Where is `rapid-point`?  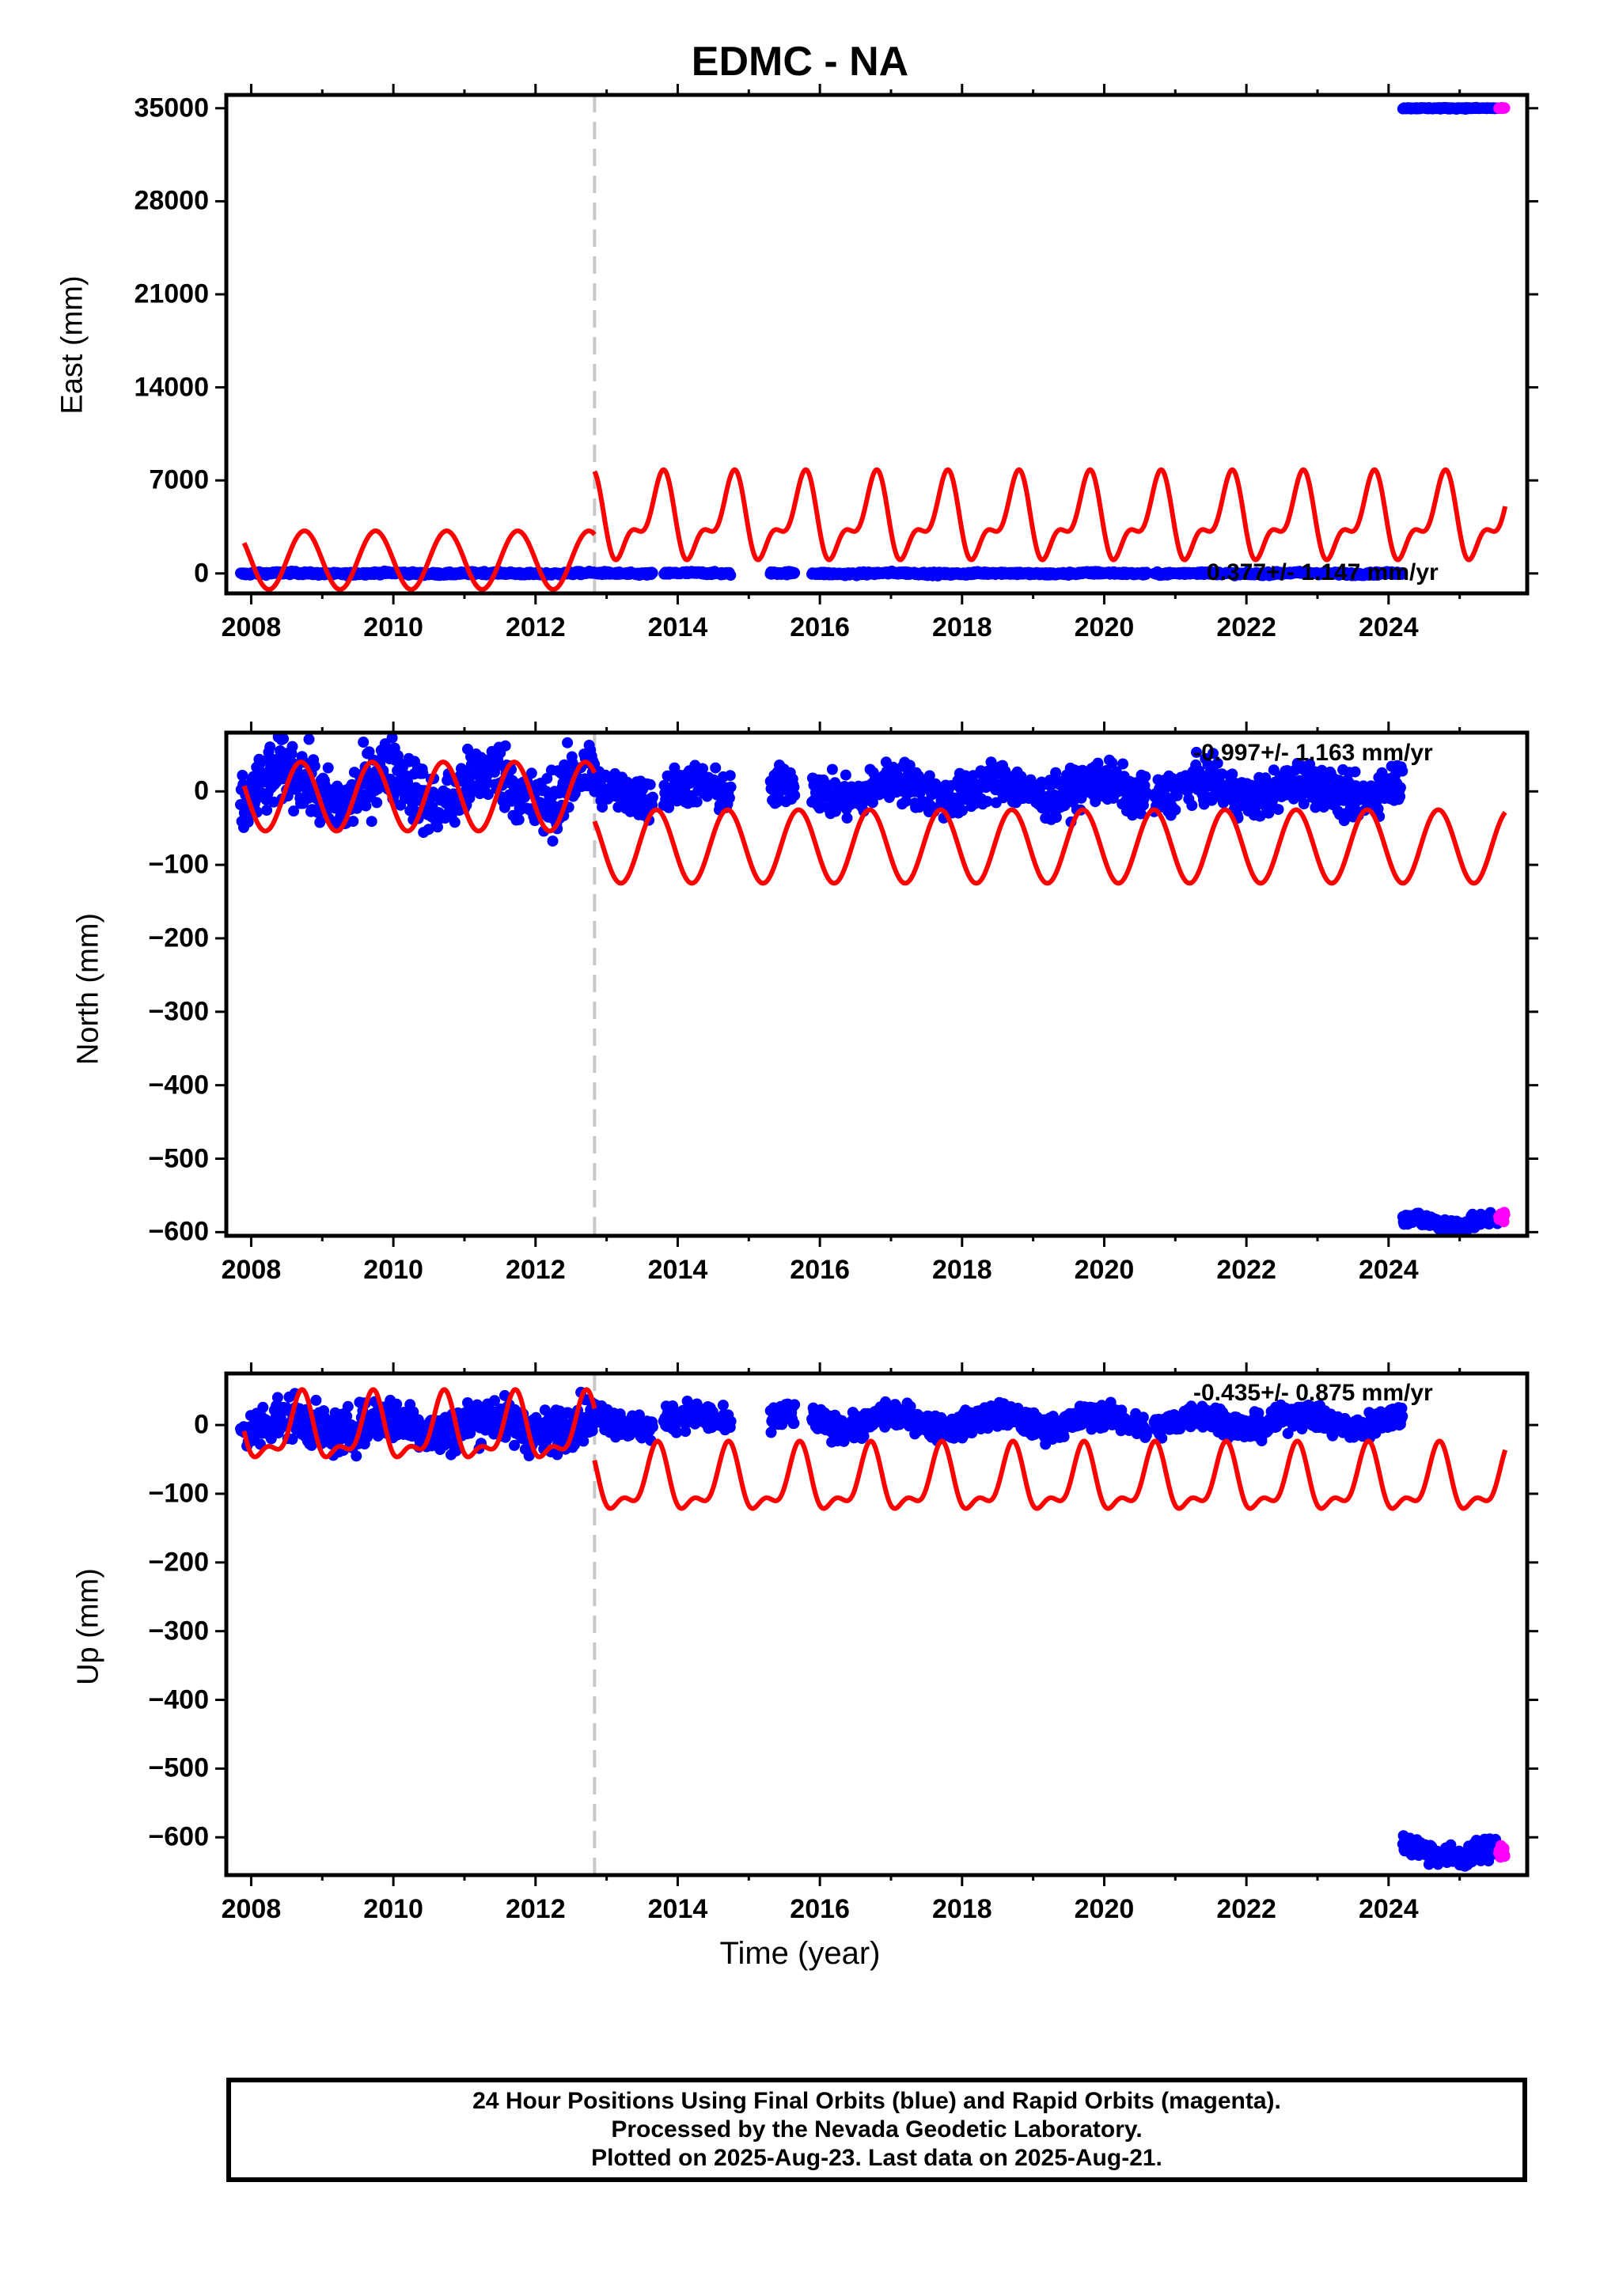
rapid-point is located at coordinates (1505, 1215).